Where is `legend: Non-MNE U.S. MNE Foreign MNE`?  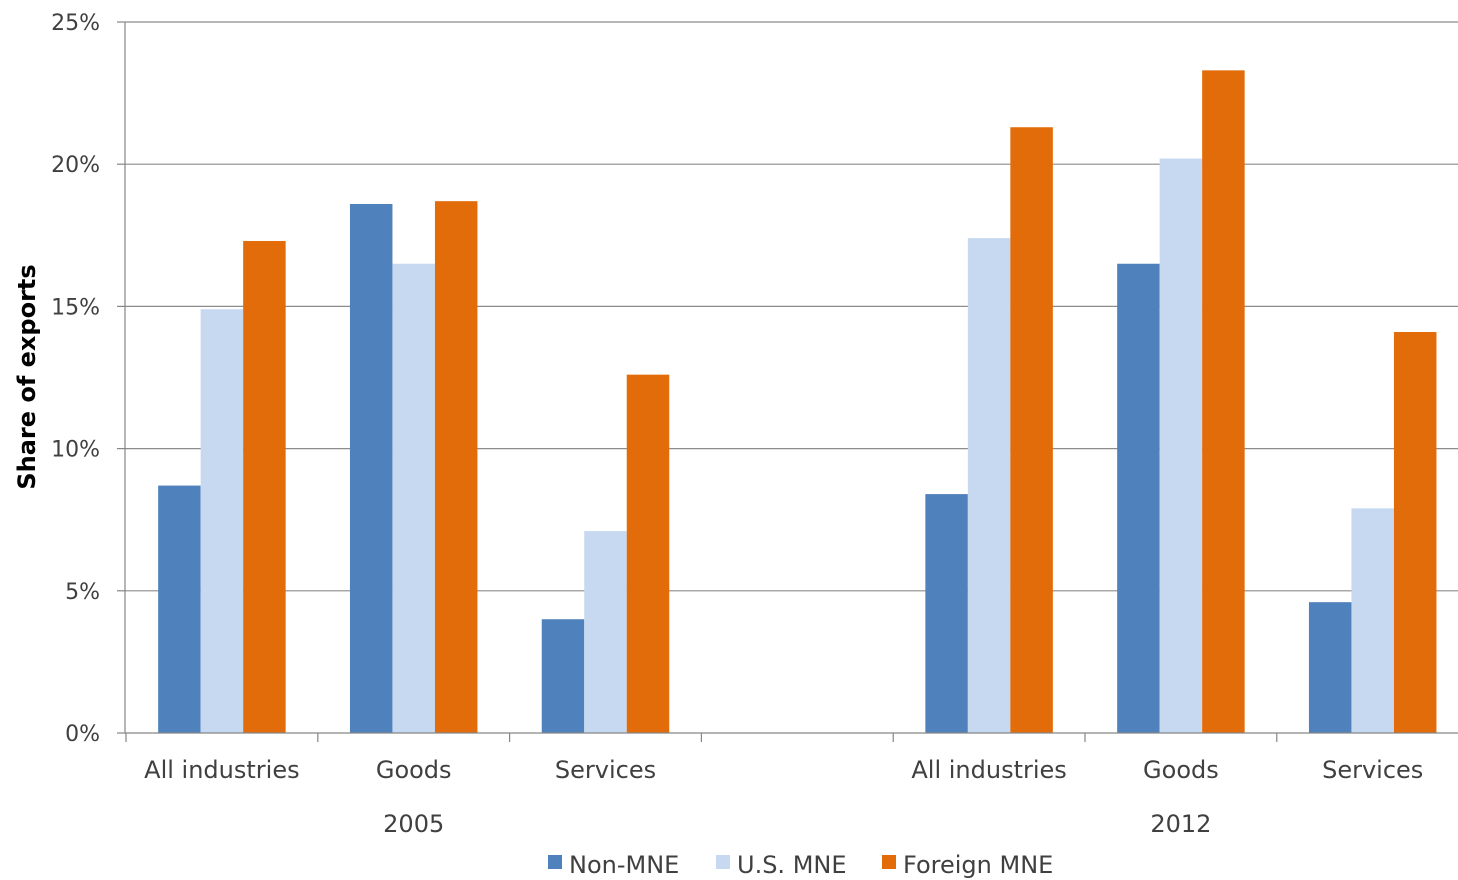
legend: Non-MNE U.S. MNE Foreign MNE is located at coordinates (800, 865).